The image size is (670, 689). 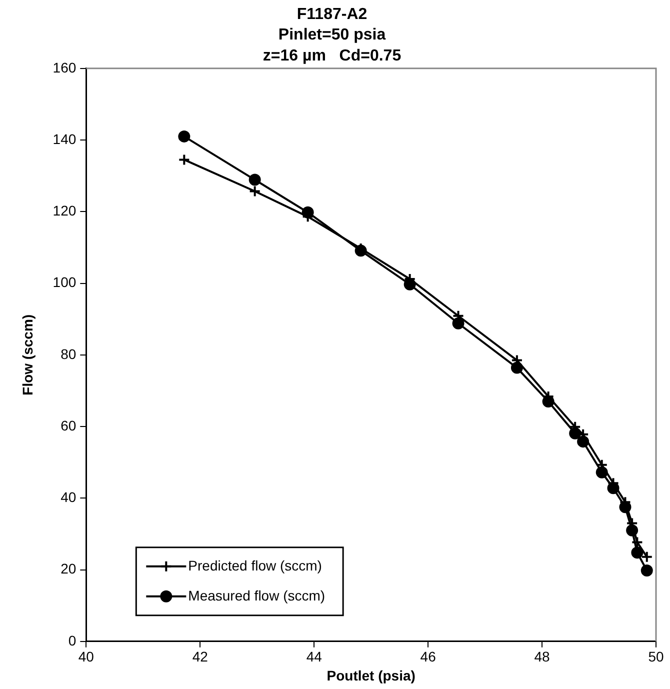 What do you see at coordinates (257, 595) in the screenshot?
I see `legend-label: Measured flow (sccm)` at bounding box center [257, 595].